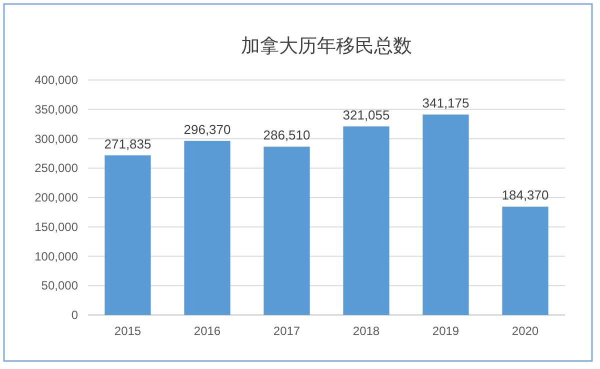 Image resolution: width=600 pixels, height=369 pixels. I want to click on y-tick-label: 50,000, so click(59, 285).